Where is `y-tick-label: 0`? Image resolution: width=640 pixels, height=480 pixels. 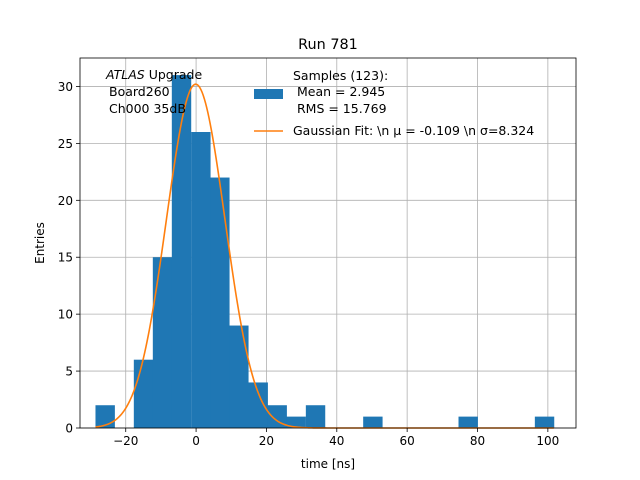
y-tick-label: 0 is located at coordinates (69, 429).